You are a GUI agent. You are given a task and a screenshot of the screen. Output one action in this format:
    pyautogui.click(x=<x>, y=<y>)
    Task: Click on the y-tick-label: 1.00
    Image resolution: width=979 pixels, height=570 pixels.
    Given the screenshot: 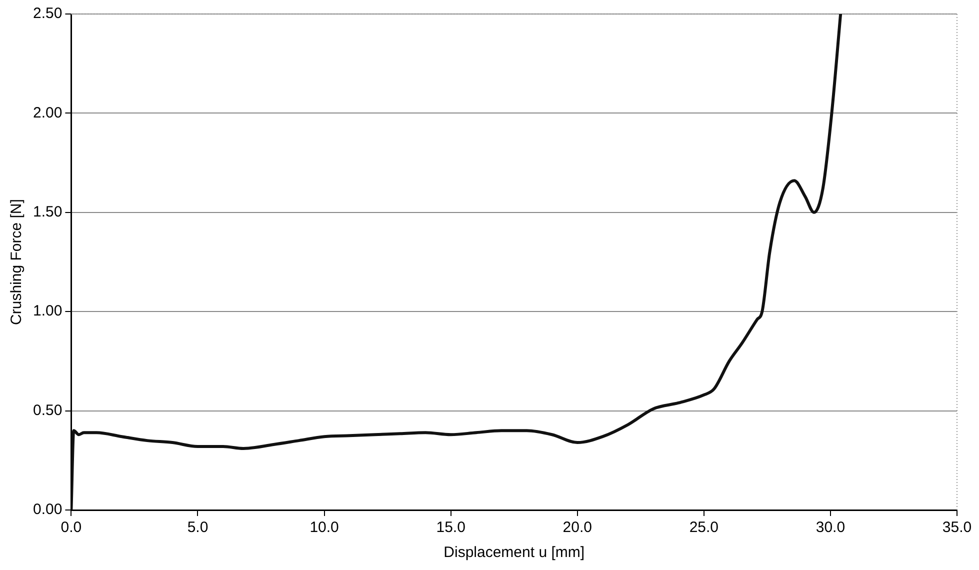 What is the action you would take?
    pyautogui.click(x=47, y=311)
    